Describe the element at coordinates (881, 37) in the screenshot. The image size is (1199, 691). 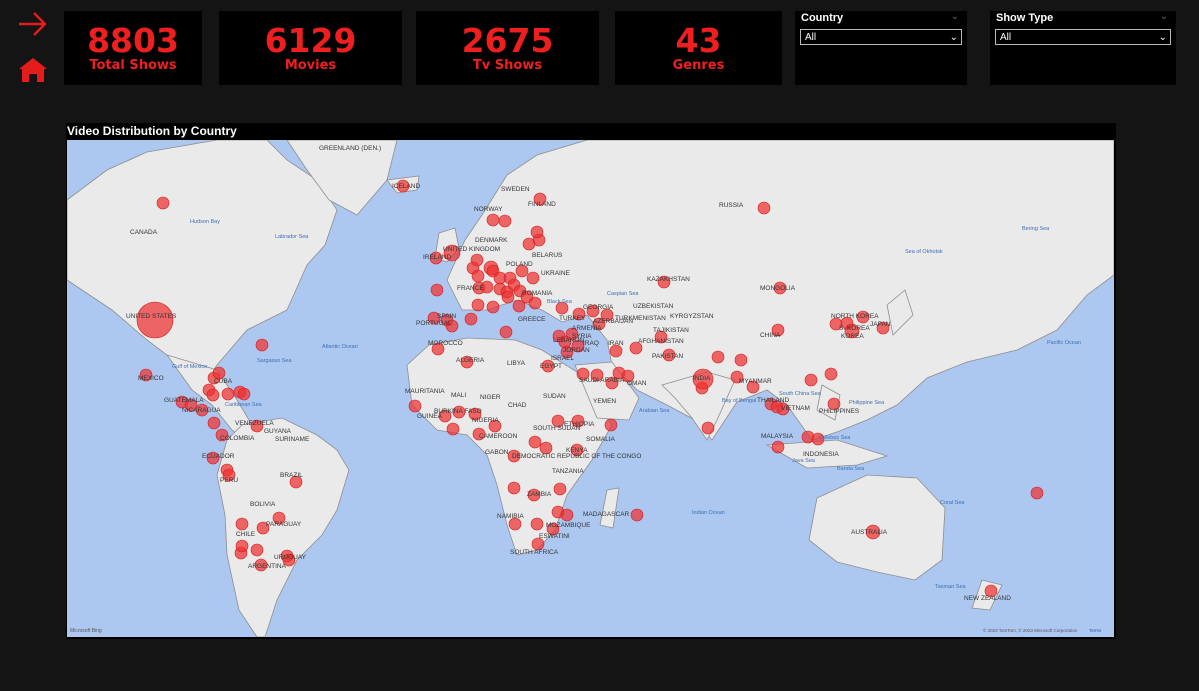
I see `country-dropdown: All ⌄` at that location.